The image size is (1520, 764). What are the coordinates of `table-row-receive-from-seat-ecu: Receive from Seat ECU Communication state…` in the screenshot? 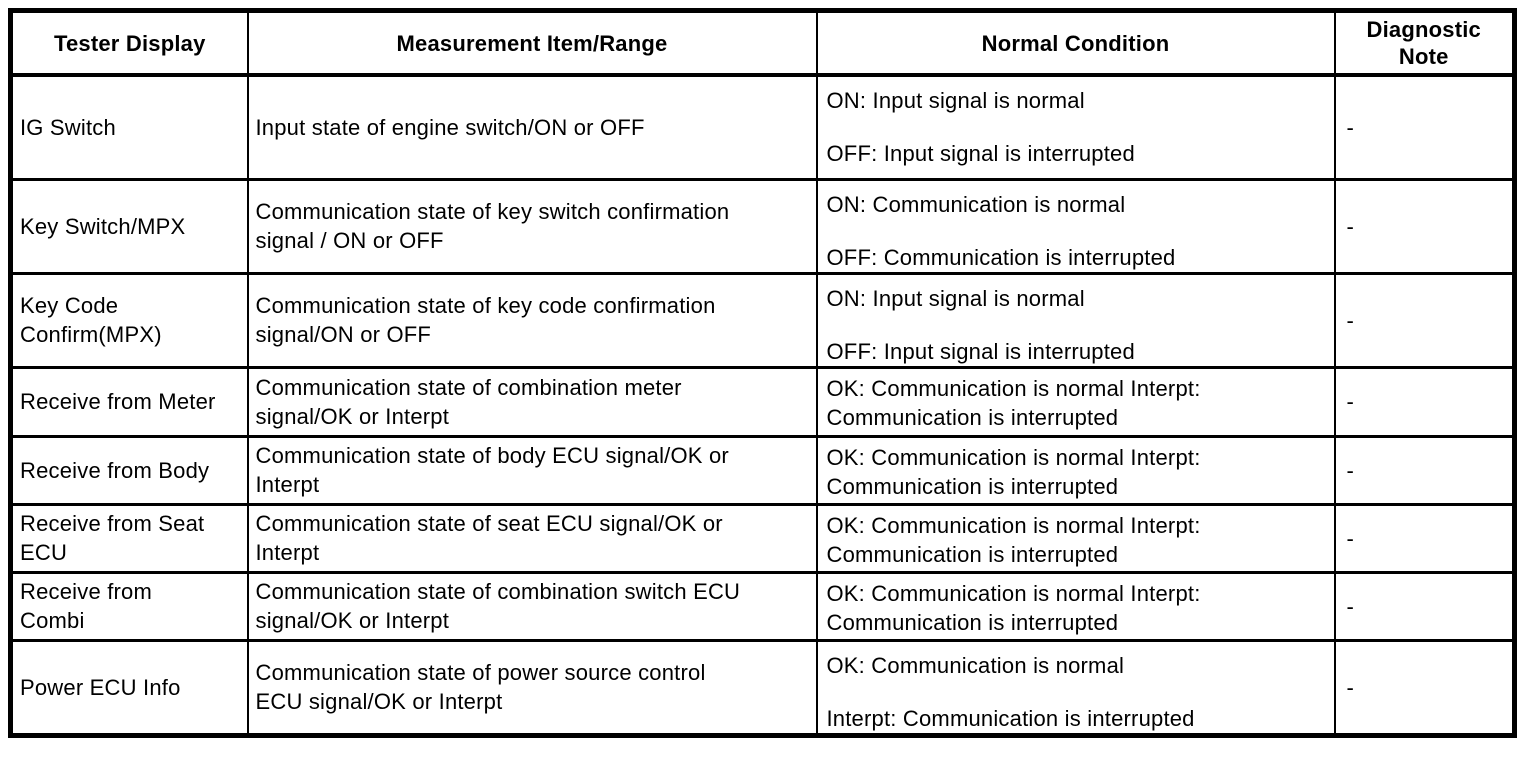 It's located at (762, 538).